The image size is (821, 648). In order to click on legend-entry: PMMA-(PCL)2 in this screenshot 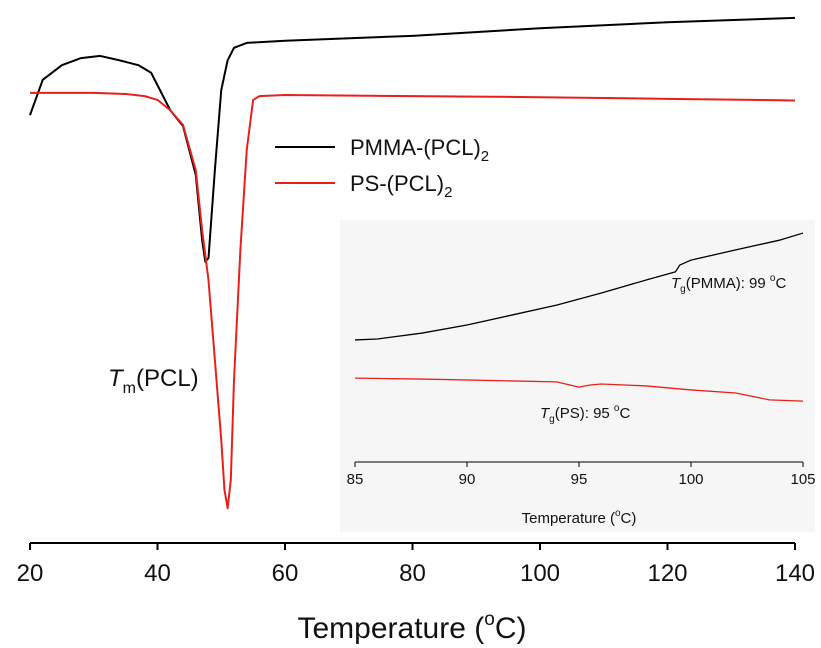, I will do `click(419, 150)`.